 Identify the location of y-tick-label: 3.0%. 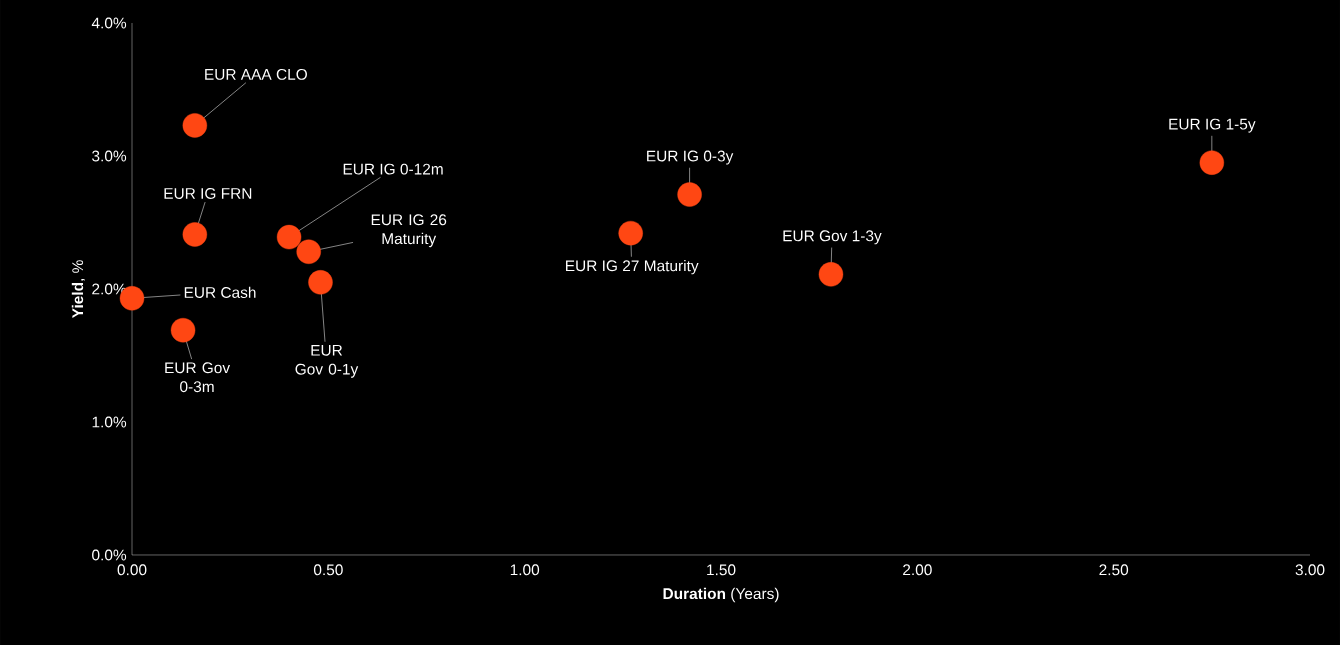
(109, 156).